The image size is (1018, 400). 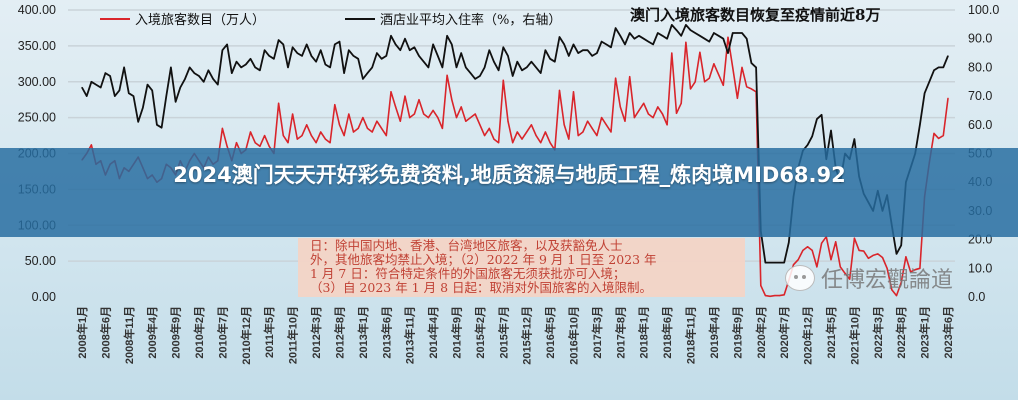 I want to click on annotation-line: 外，其他旅客均禁止入境；（2）2022 年 9 月 1 日至 2023 年, so click(x=483, y=259).